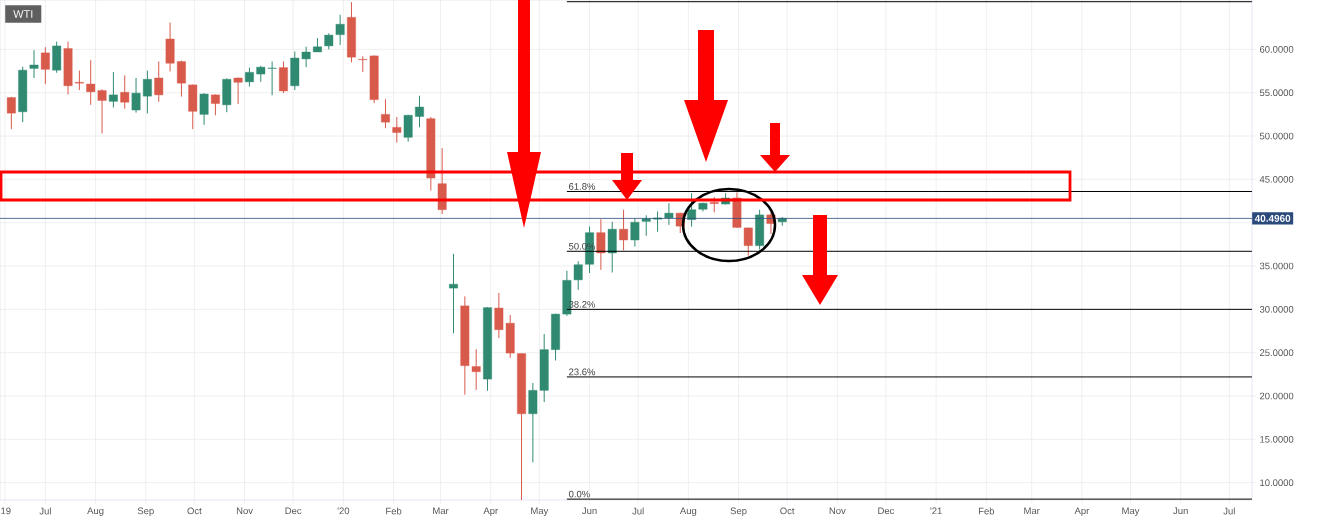 Image resolution: width=1323 pixels, height=529 pixels. Describe the element at coordinates (5, 511) in the screenshot. I see `x-tick-label: '19` at that location.